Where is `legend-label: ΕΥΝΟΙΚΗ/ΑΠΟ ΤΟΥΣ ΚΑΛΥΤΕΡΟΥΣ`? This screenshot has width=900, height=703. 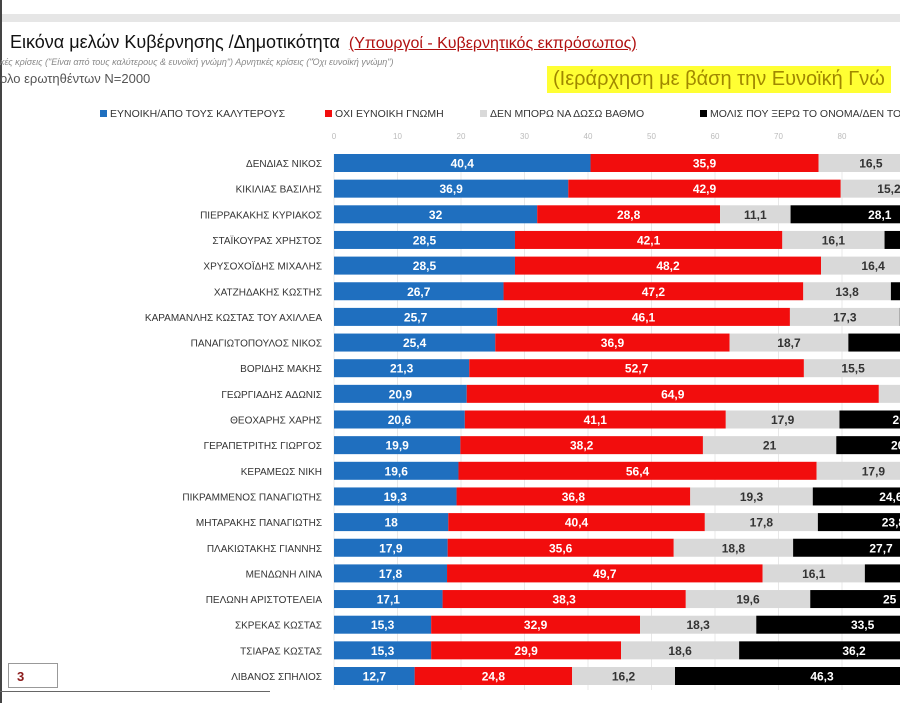 legend-label: ΕΥΝΟΙΚΗ/ΑΠΟ ΤΟΥΣ ΚΑΛΥΤΕΡΟΥΣ is located at coordinates (198, 114).